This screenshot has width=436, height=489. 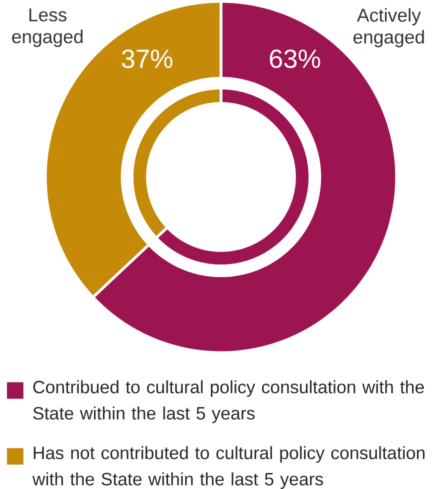 I want to click on text: 37%, so click(x=147, y=58).